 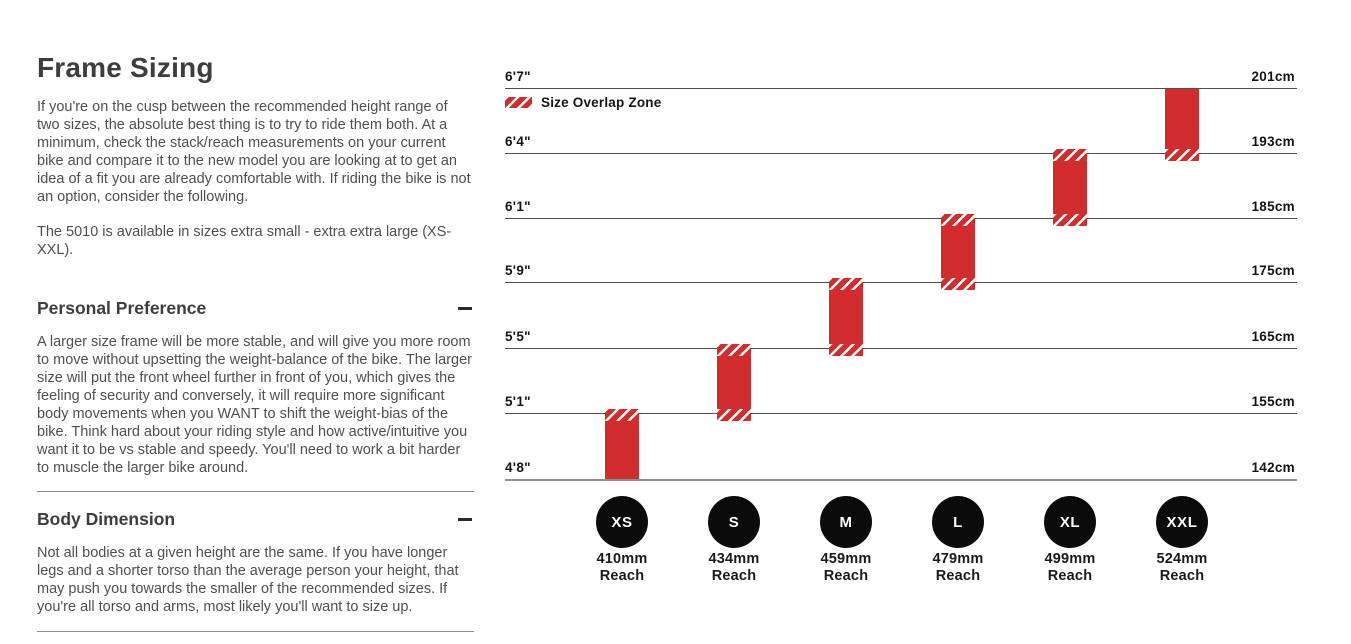 What do you see at coordinates (518, 336) in the screenshot?
I see `height-label-imperial: 5'5"` at bounding box center [518, 336].